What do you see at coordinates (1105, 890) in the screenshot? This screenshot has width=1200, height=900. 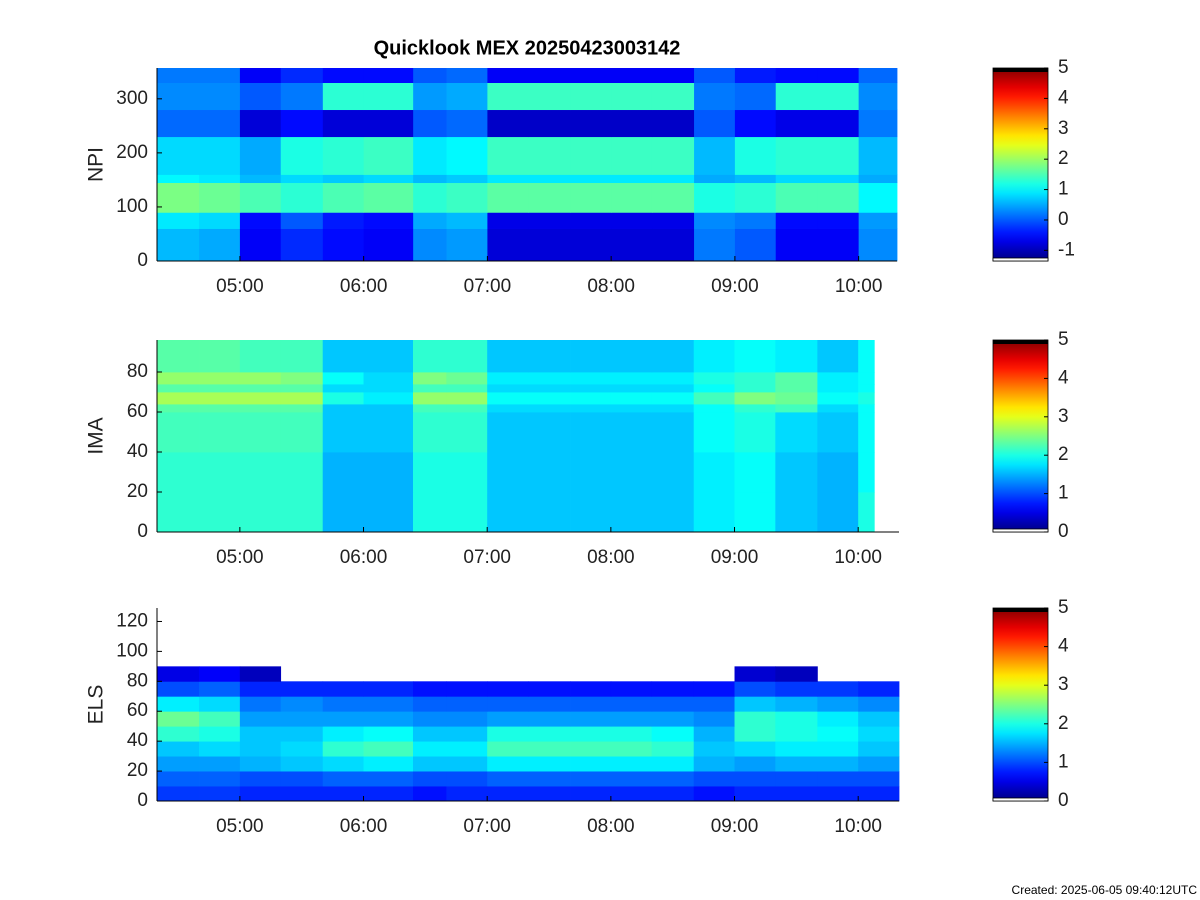 I see `created-stamp: Created: 2025-06-05 09:40:12UTC` at bounding box center [1105, 890].